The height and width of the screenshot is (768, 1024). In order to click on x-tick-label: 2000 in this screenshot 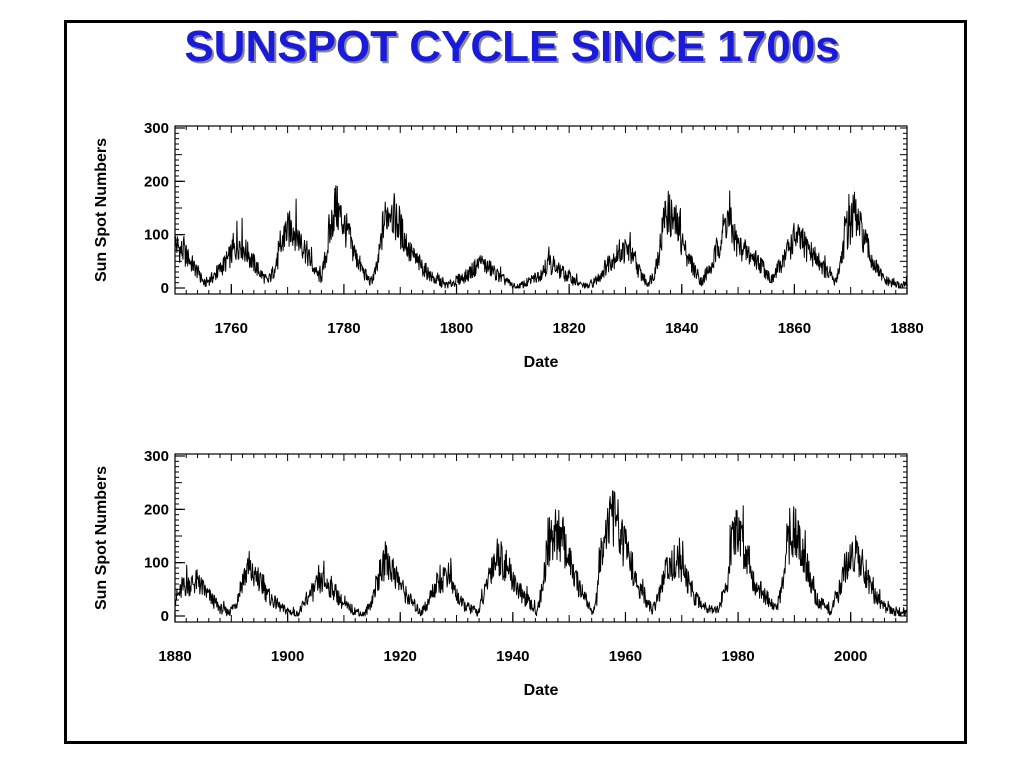, I will do `click(850, 656)`.